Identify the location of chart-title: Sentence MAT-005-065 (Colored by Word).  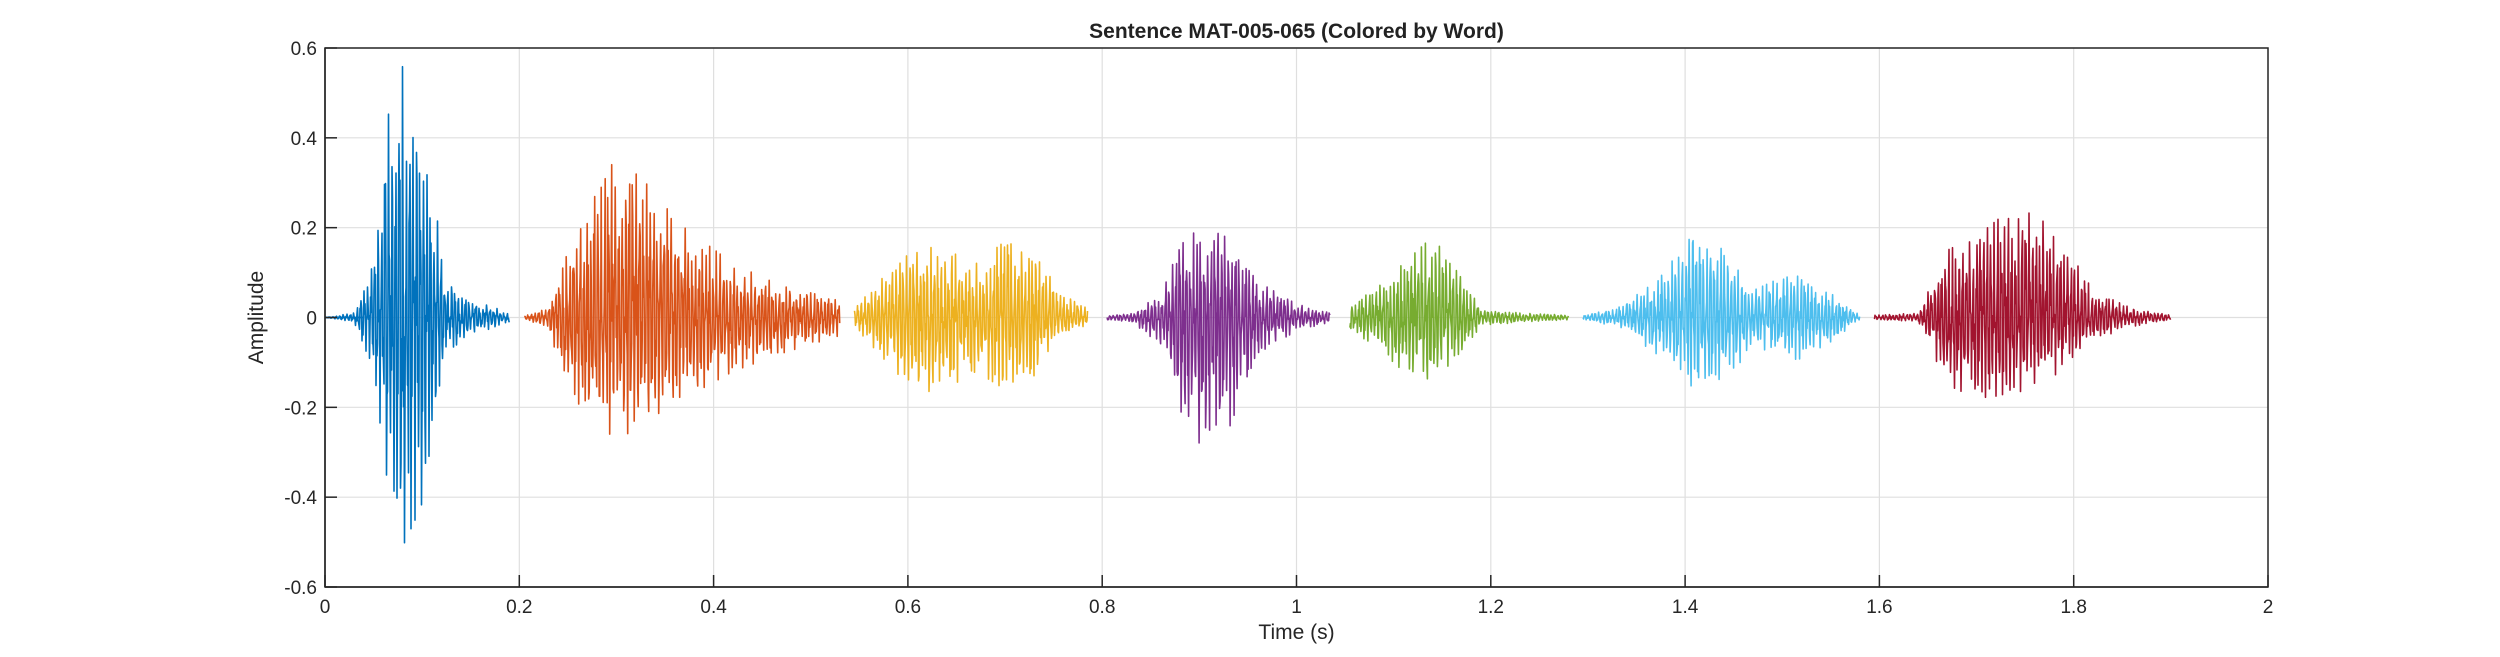
(1296, 31).